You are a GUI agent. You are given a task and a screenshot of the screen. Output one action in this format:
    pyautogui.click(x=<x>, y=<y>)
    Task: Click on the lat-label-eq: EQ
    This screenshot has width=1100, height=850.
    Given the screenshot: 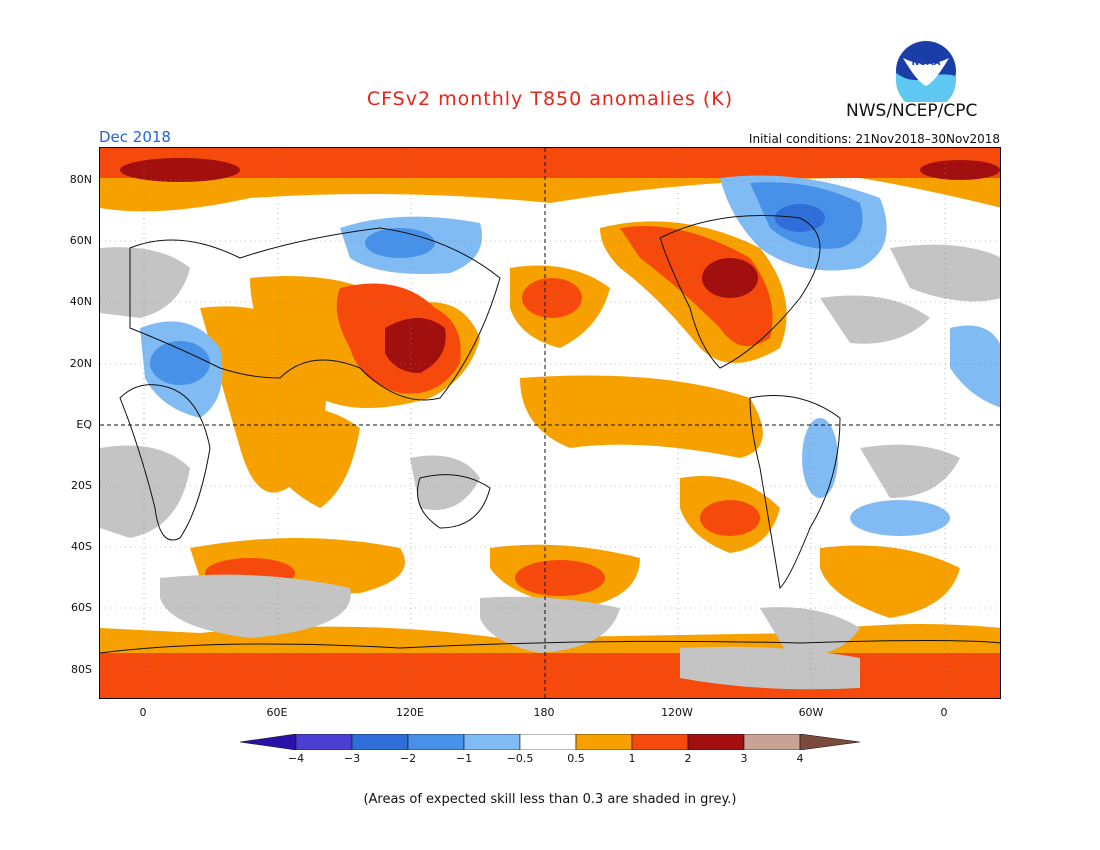 What is the action you would take?
    pyautogui.click(x=84, y=424)
    